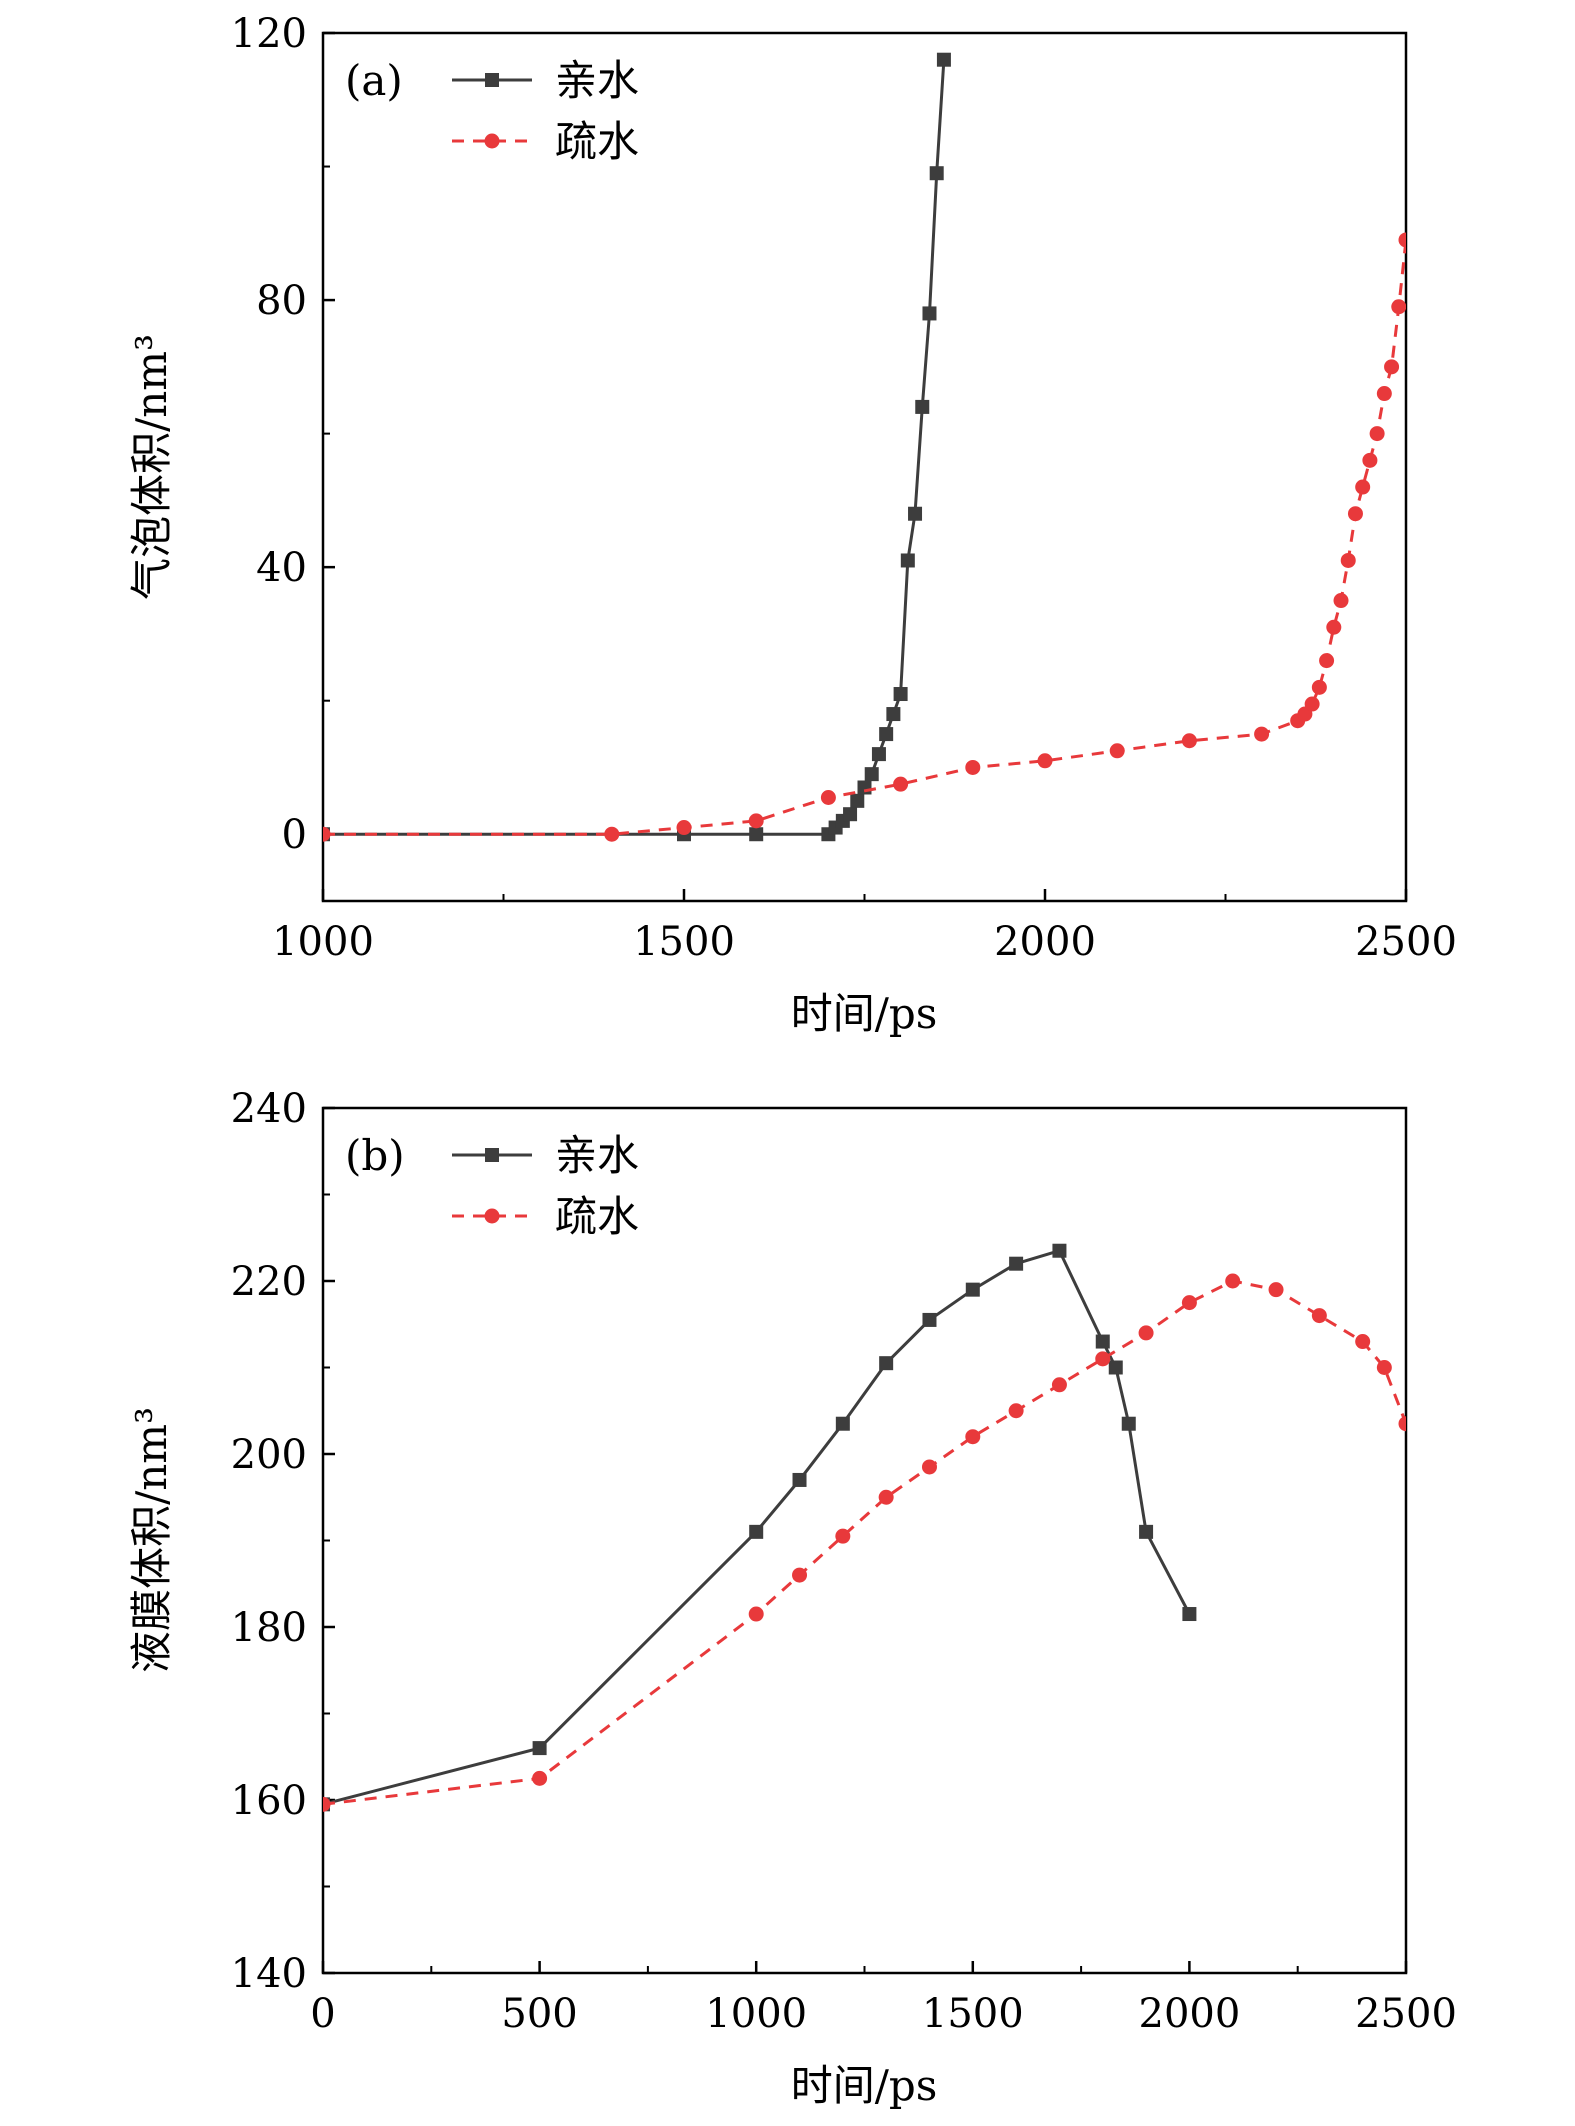 Image resolution: width=1575 pixels, height=2126 pixels. What do you see at coordinates (269, 1628) in the screenshot?
I see `y-tick-label: 180` at bounding box center [269, 1628].